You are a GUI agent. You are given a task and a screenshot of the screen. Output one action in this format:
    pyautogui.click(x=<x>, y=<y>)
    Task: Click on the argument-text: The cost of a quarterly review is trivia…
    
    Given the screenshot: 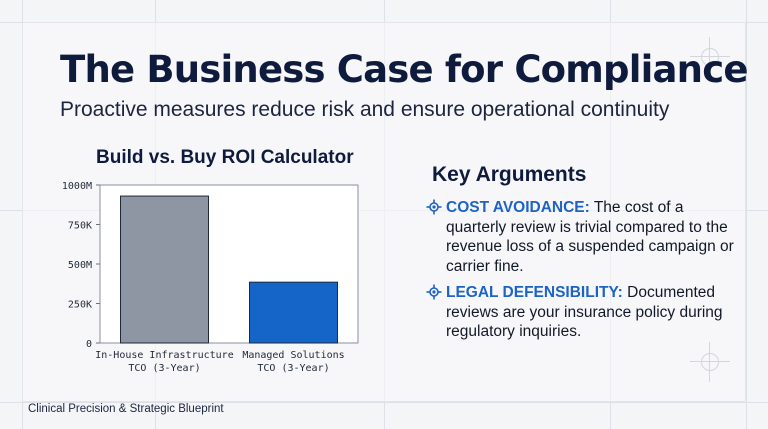 What is the action you would take?
    pyautogui.click(x=590, y=237)
    